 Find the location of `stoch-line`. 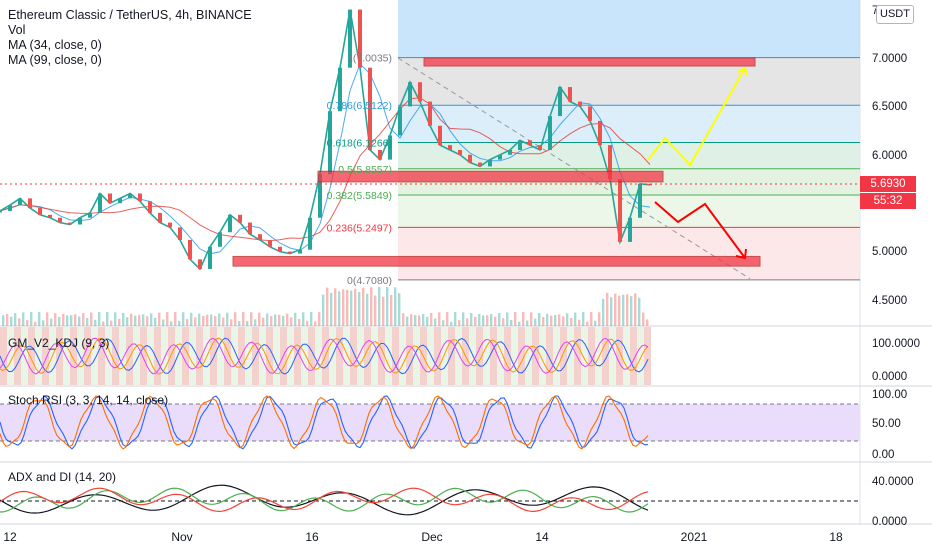

stoch-line is located at coordinates (324, 422).